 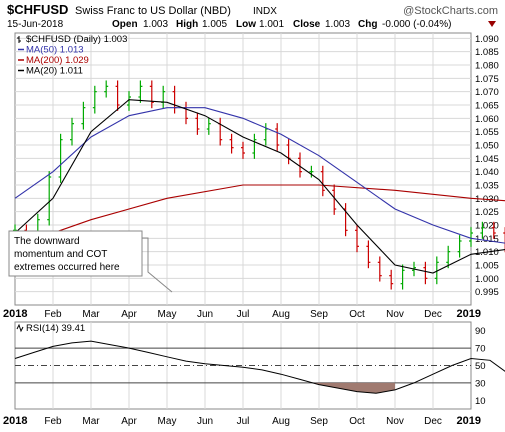 What do you see at coordinates (54, 71) in the screenshot?
I see `legend-entry: MA(20) 1.011` at bounding box center [54, 71].